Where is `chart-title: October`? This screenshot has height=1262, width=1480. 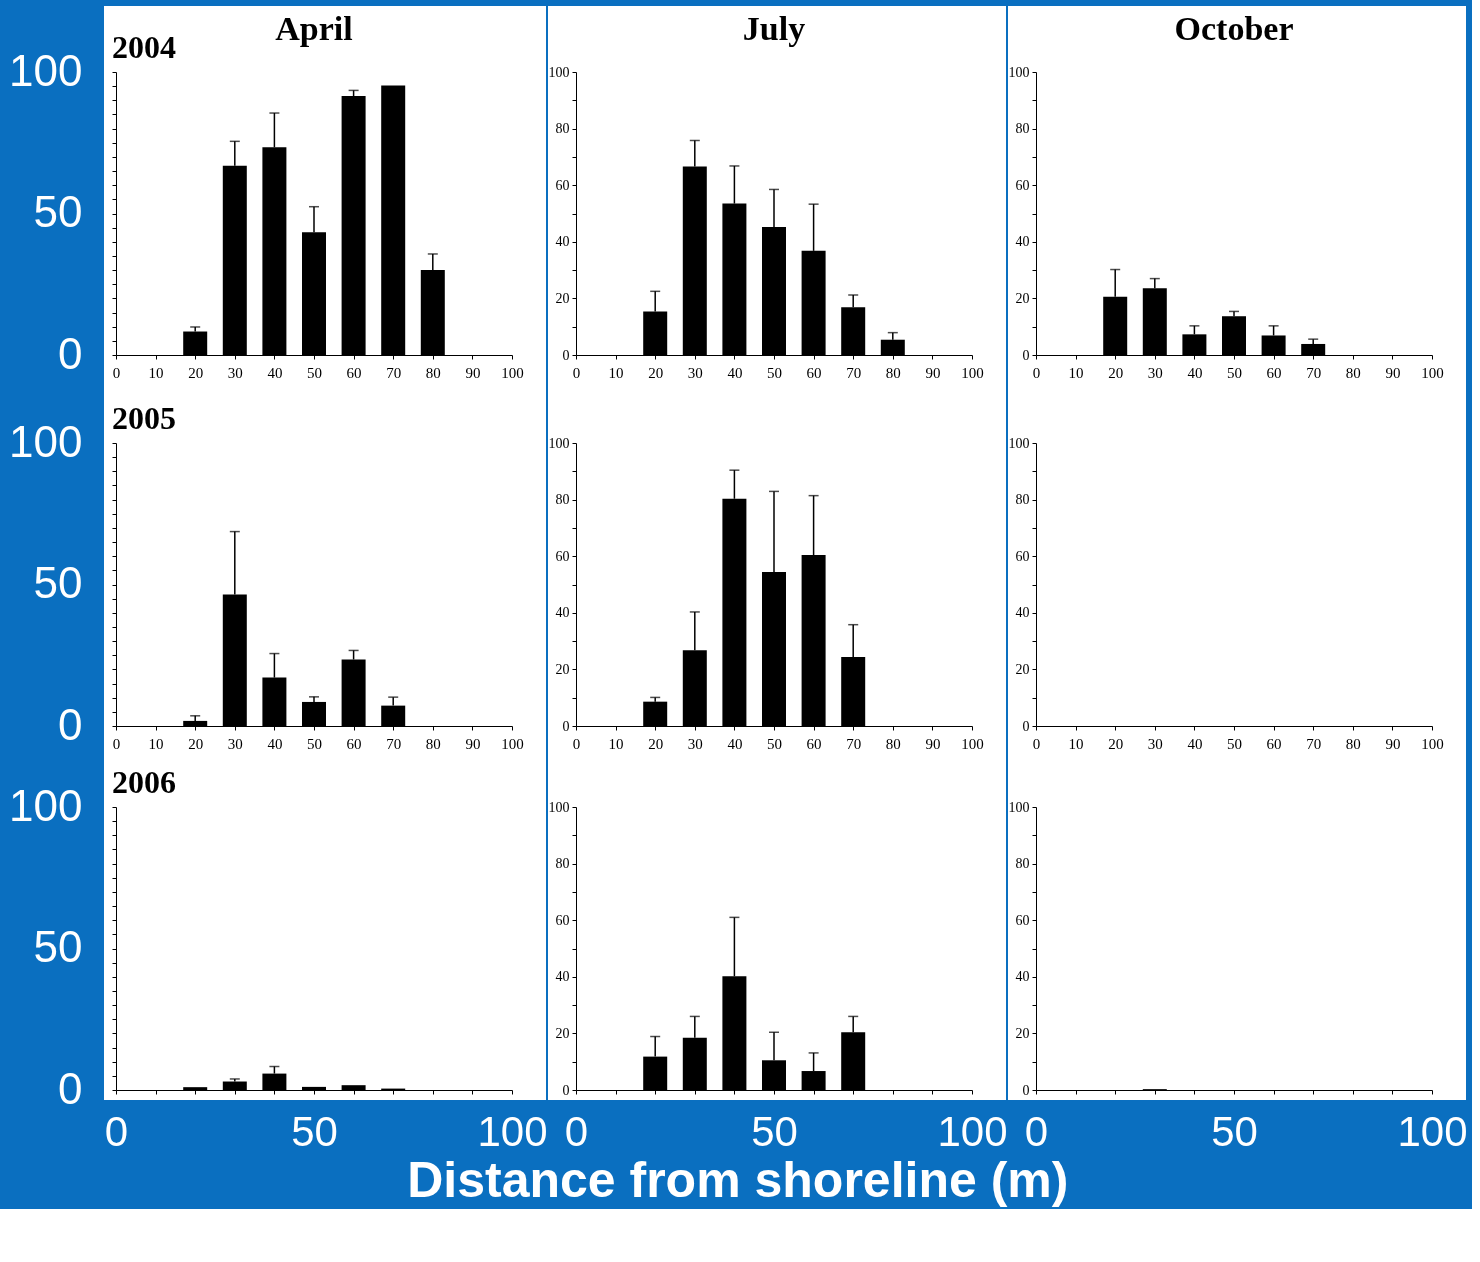 chart-title: October is located at coordinates (1234, 28).